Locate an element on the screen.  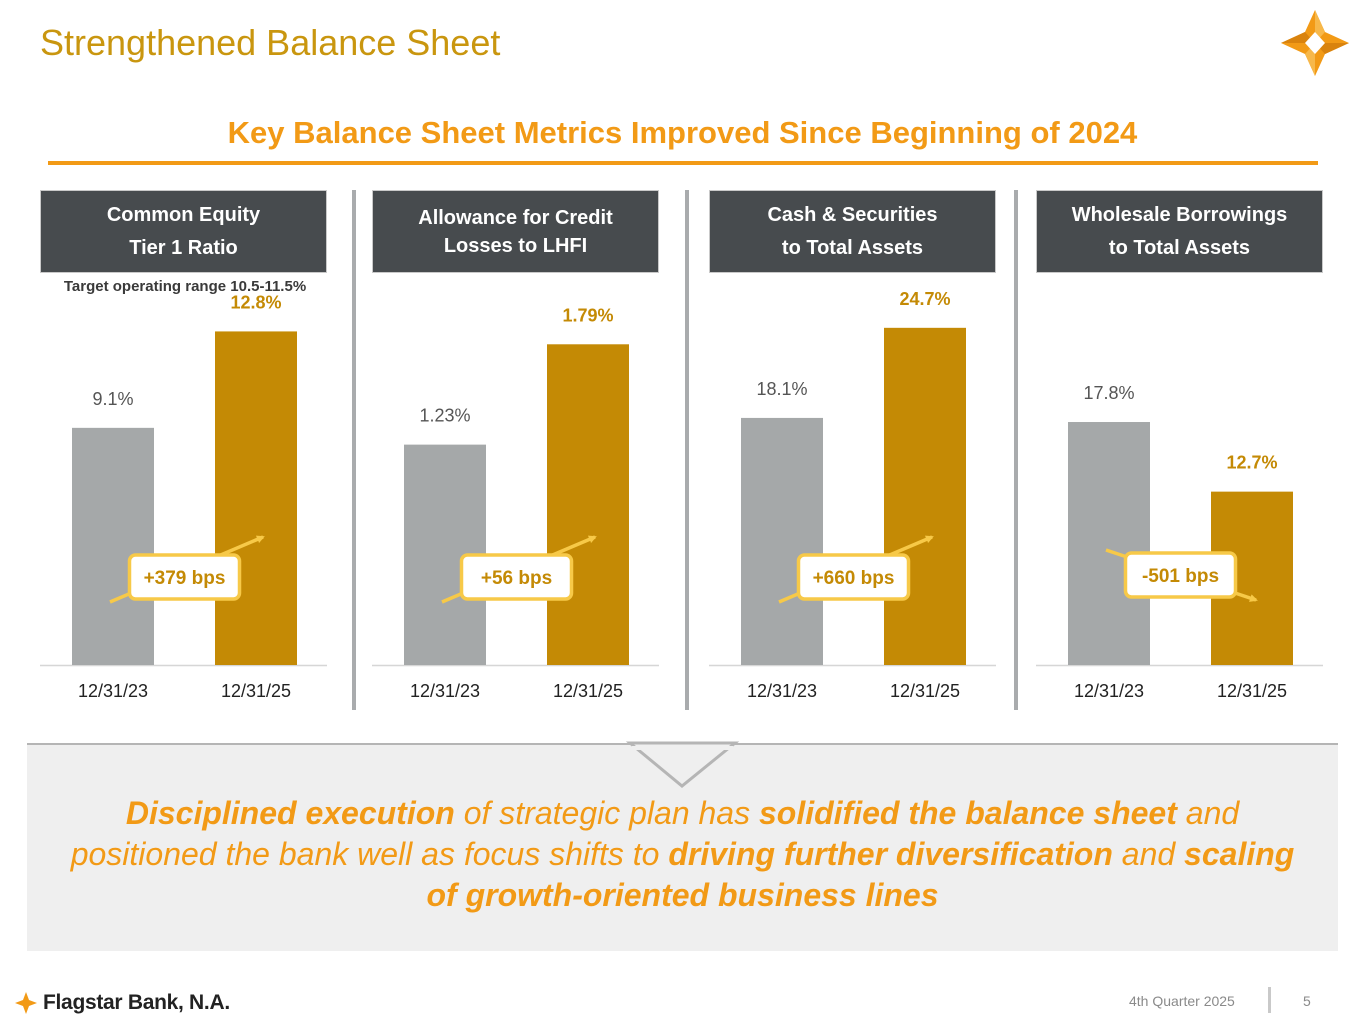
flagstar-star-small-icon is located at coordinates (26, 1003).